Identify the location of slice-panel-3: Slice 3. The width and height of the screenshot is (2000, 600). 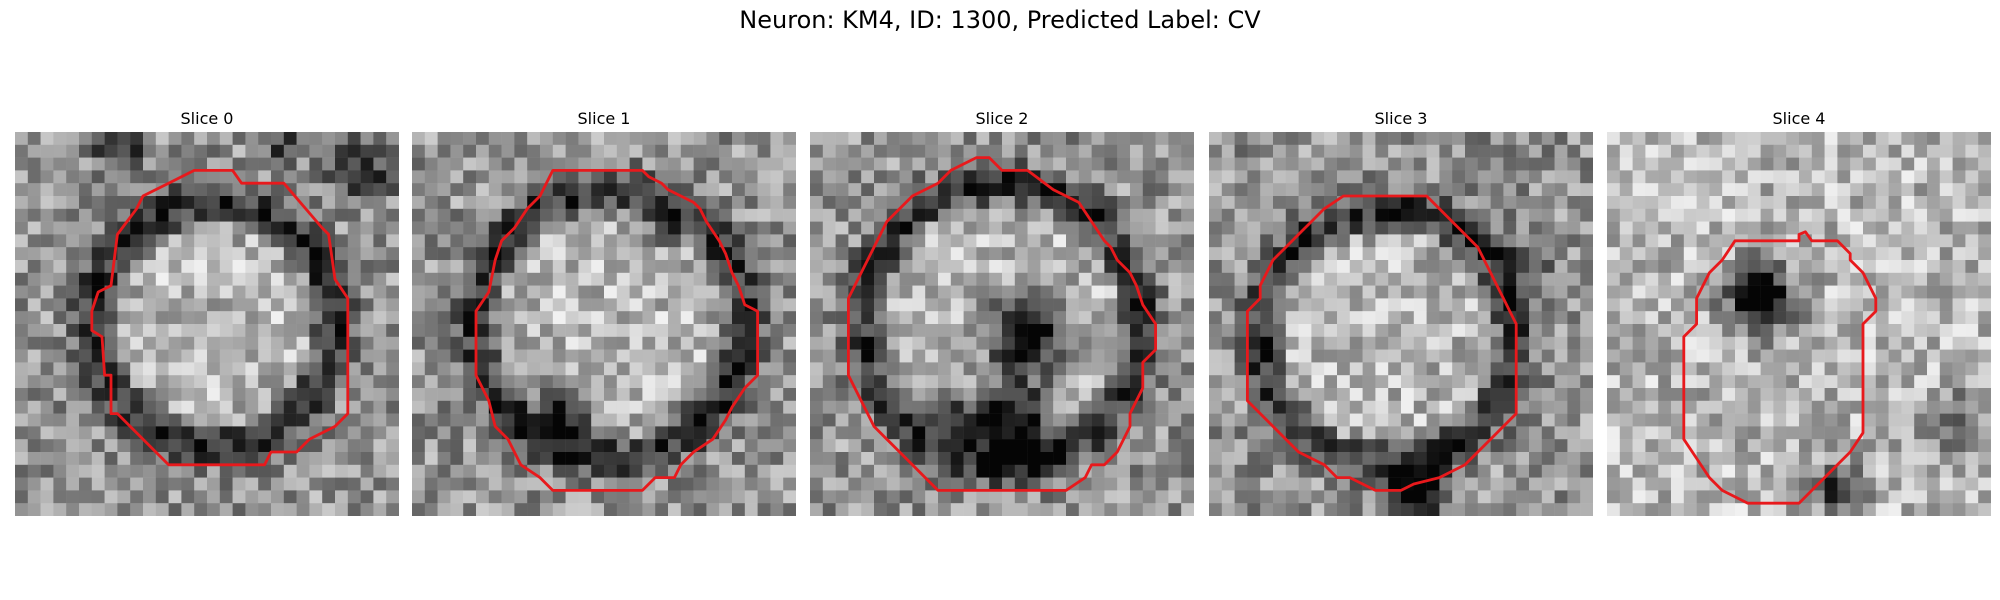
(1401, 311).